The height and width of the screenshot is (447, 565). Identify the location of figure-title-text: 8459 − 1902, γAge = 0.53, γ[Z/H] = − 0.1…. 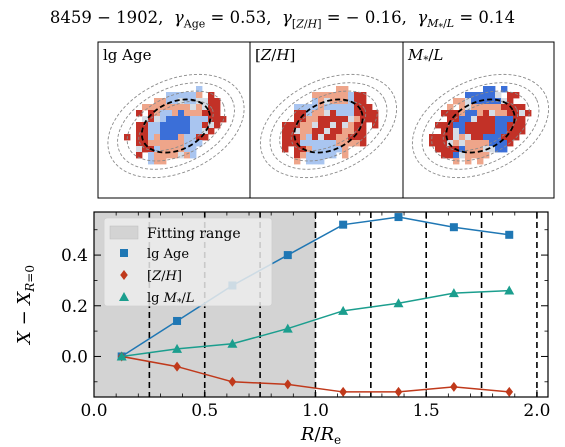
(282, 21).